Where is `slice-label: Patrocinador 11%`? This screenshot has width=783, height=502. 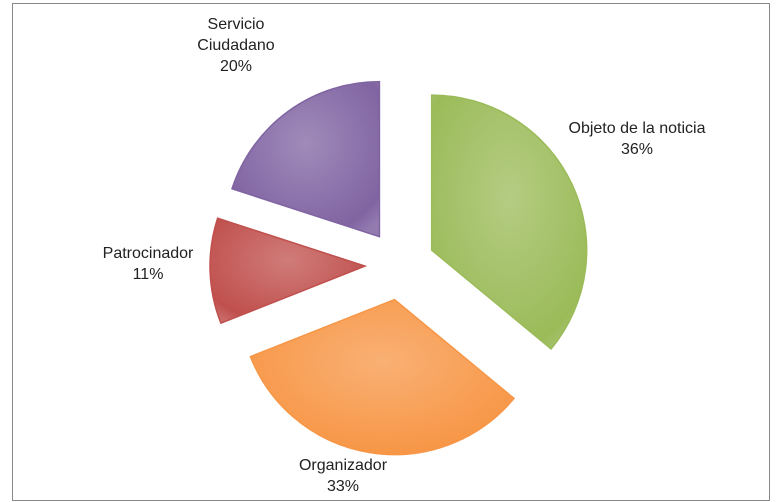 slice-label: Patrocinador 11% is located at coordinates (148, 264).